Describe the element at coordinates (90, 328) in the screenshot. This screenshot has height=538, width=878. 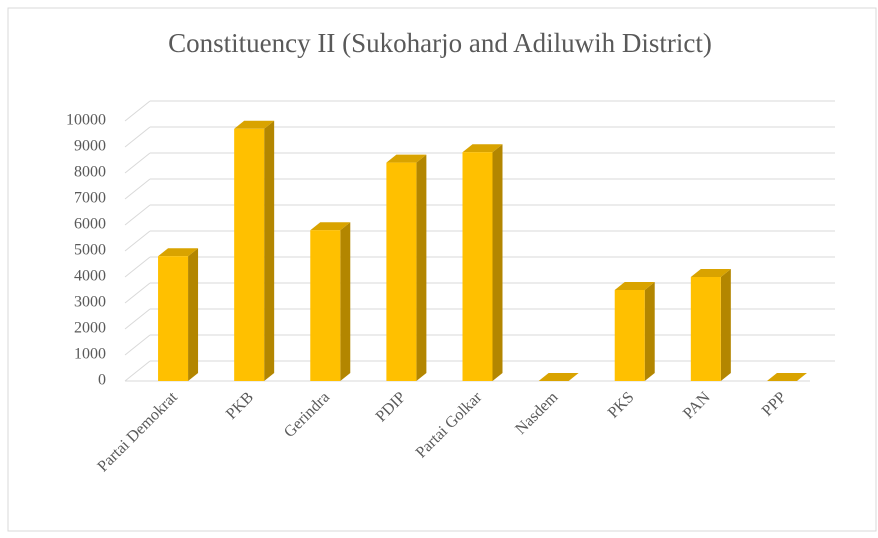
I see `y-tick-label: 2000` at that location.